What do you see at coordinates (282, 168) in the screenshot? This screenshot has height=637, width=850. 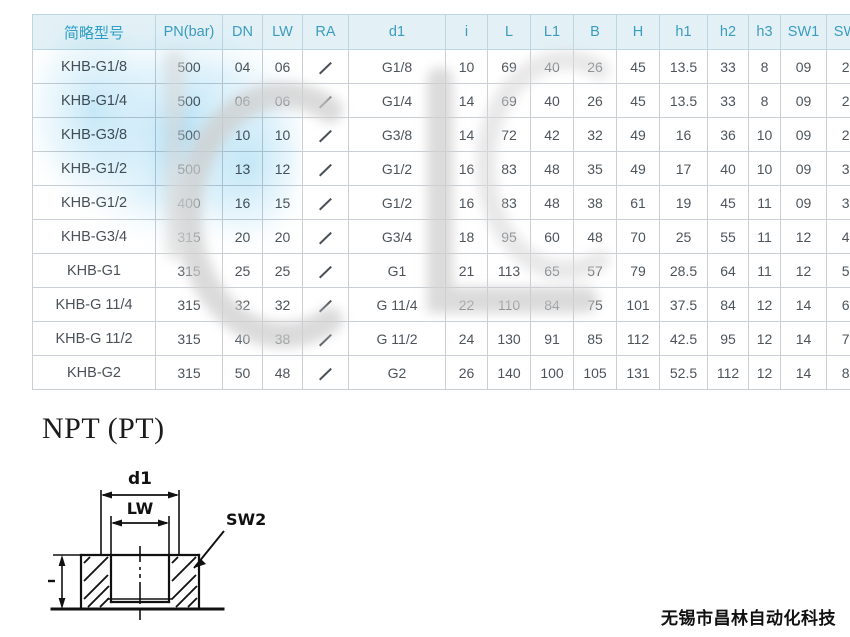 I see `cell-lw: 12` at bounding box center [282, 168].